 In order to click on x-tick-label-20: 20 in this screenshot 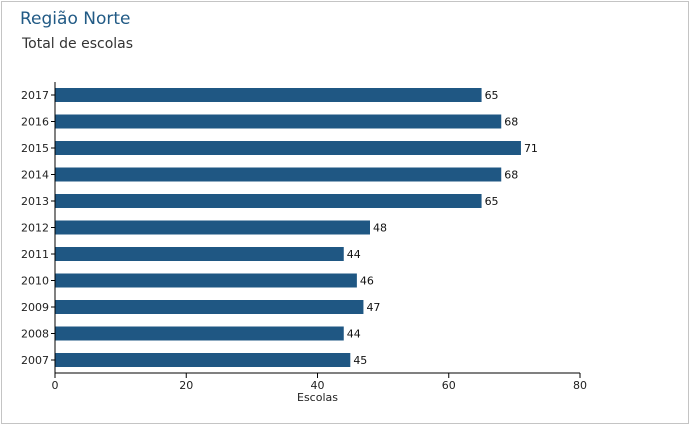, I will do `click(186, 385)`.